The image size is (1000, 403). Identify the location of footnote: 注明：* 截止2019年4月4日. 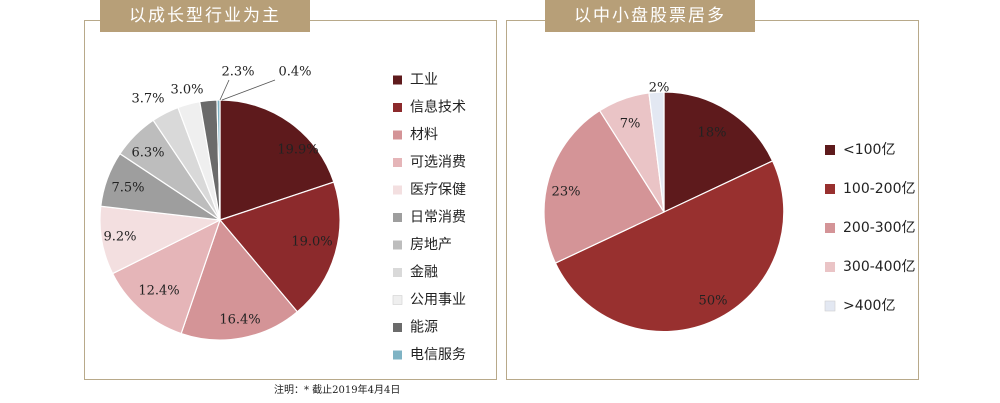
(337, 390).